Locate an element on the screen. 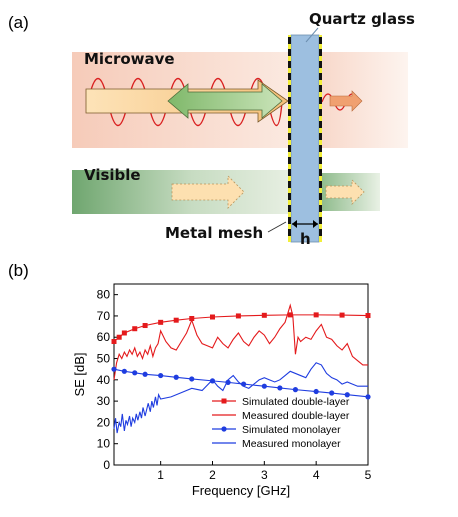 The width and height of the screenshot is (458, 517). legend-label-0: Simulated double-layer is located at coordinates (296, 402).